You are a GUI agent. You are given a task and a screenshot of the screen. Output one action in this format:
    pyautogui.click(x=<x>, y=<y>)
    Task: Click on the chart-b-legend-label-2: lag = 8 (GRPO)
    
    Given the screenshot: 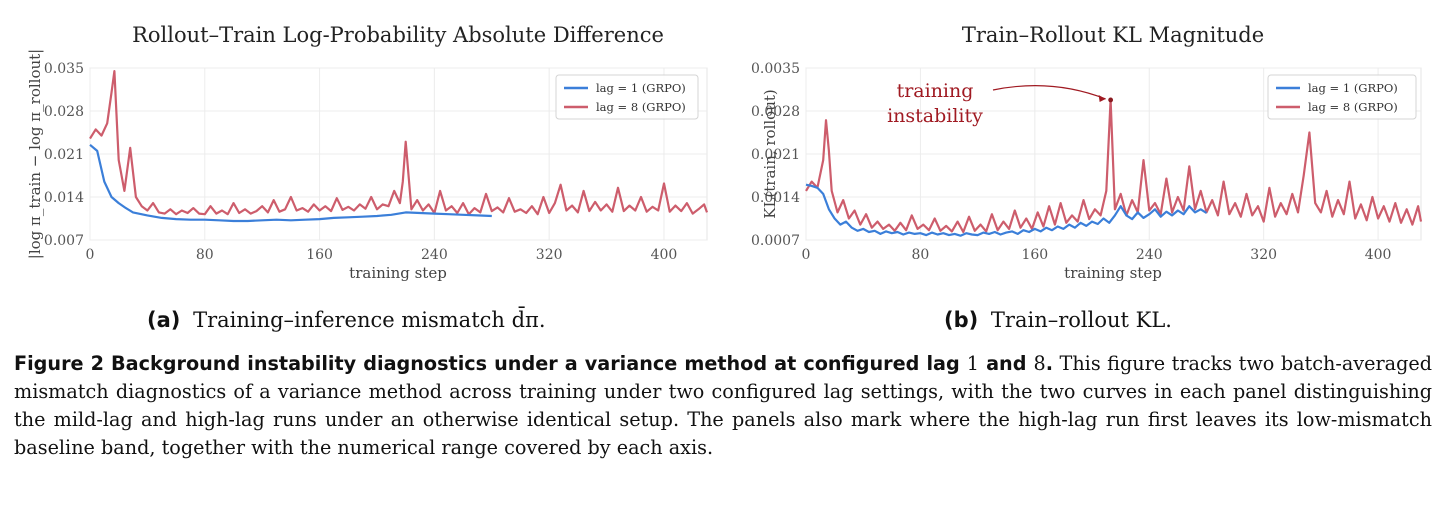 What is the action you would take?
    pyautogui.click(x=1353, y=107)
    